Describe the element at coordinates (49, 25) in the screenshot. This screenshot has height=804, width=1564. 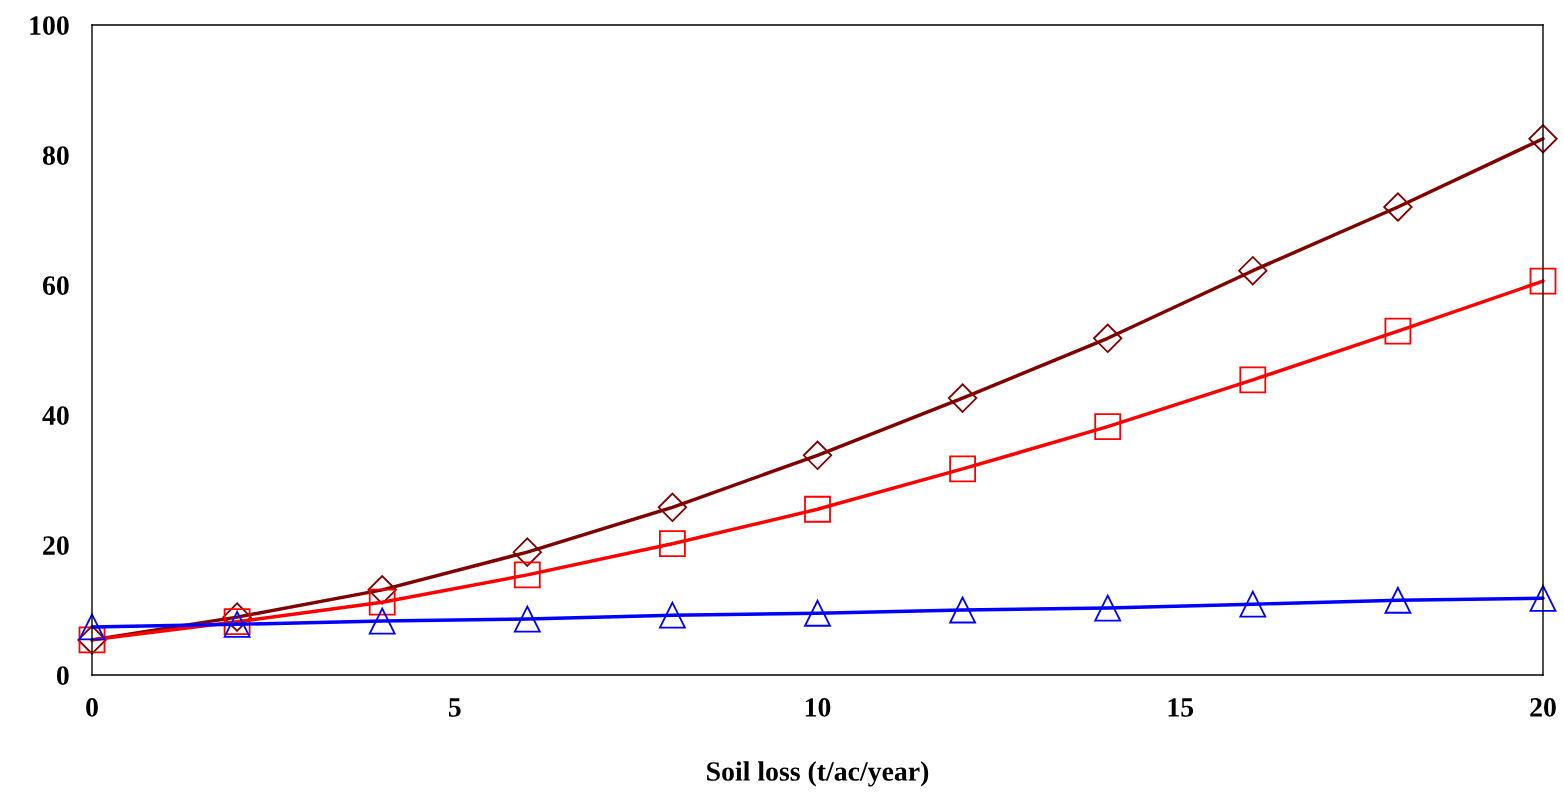
I see `y-tick-label: 100` at that location.